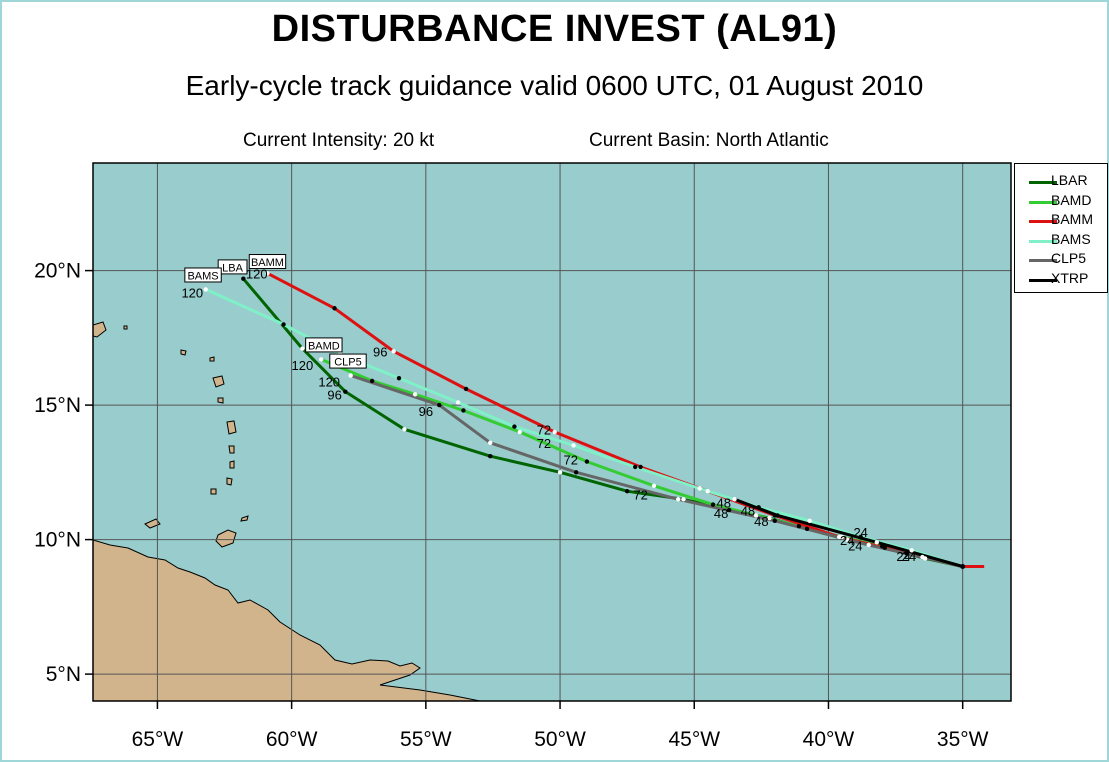  I want to click on track-line-xtrp, so click(848, 532).